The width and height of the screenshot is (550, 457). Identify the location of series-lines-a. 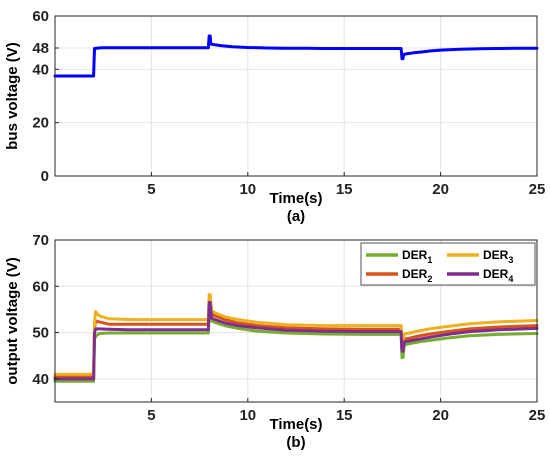
(296, 56).